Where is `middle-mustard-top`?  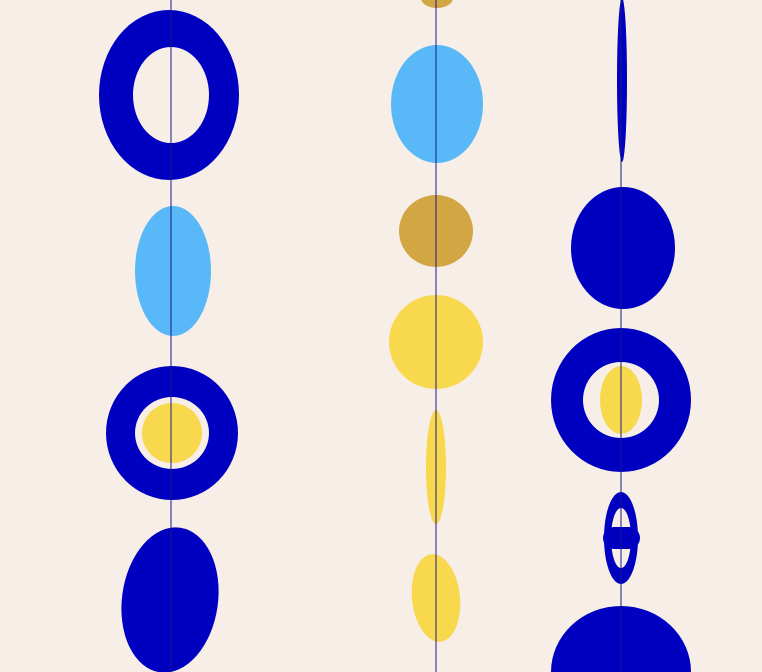
middle-mustard-top is located at coordinates (437, 4).